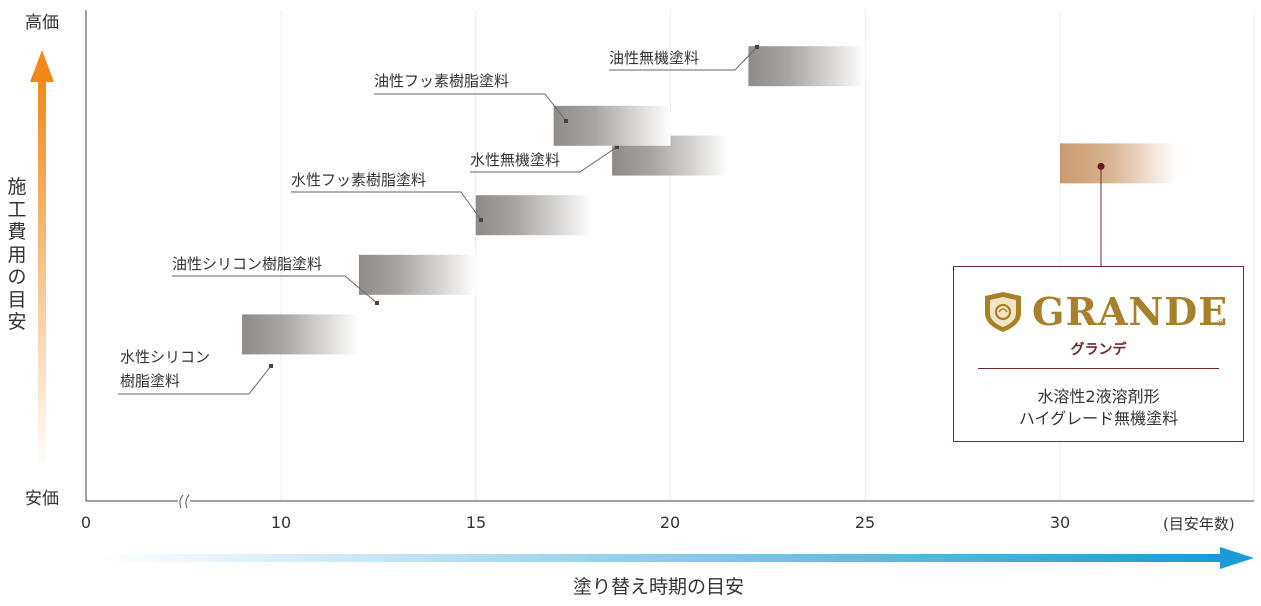  I want to click on x-tick-label: 25, so click(865, 522).